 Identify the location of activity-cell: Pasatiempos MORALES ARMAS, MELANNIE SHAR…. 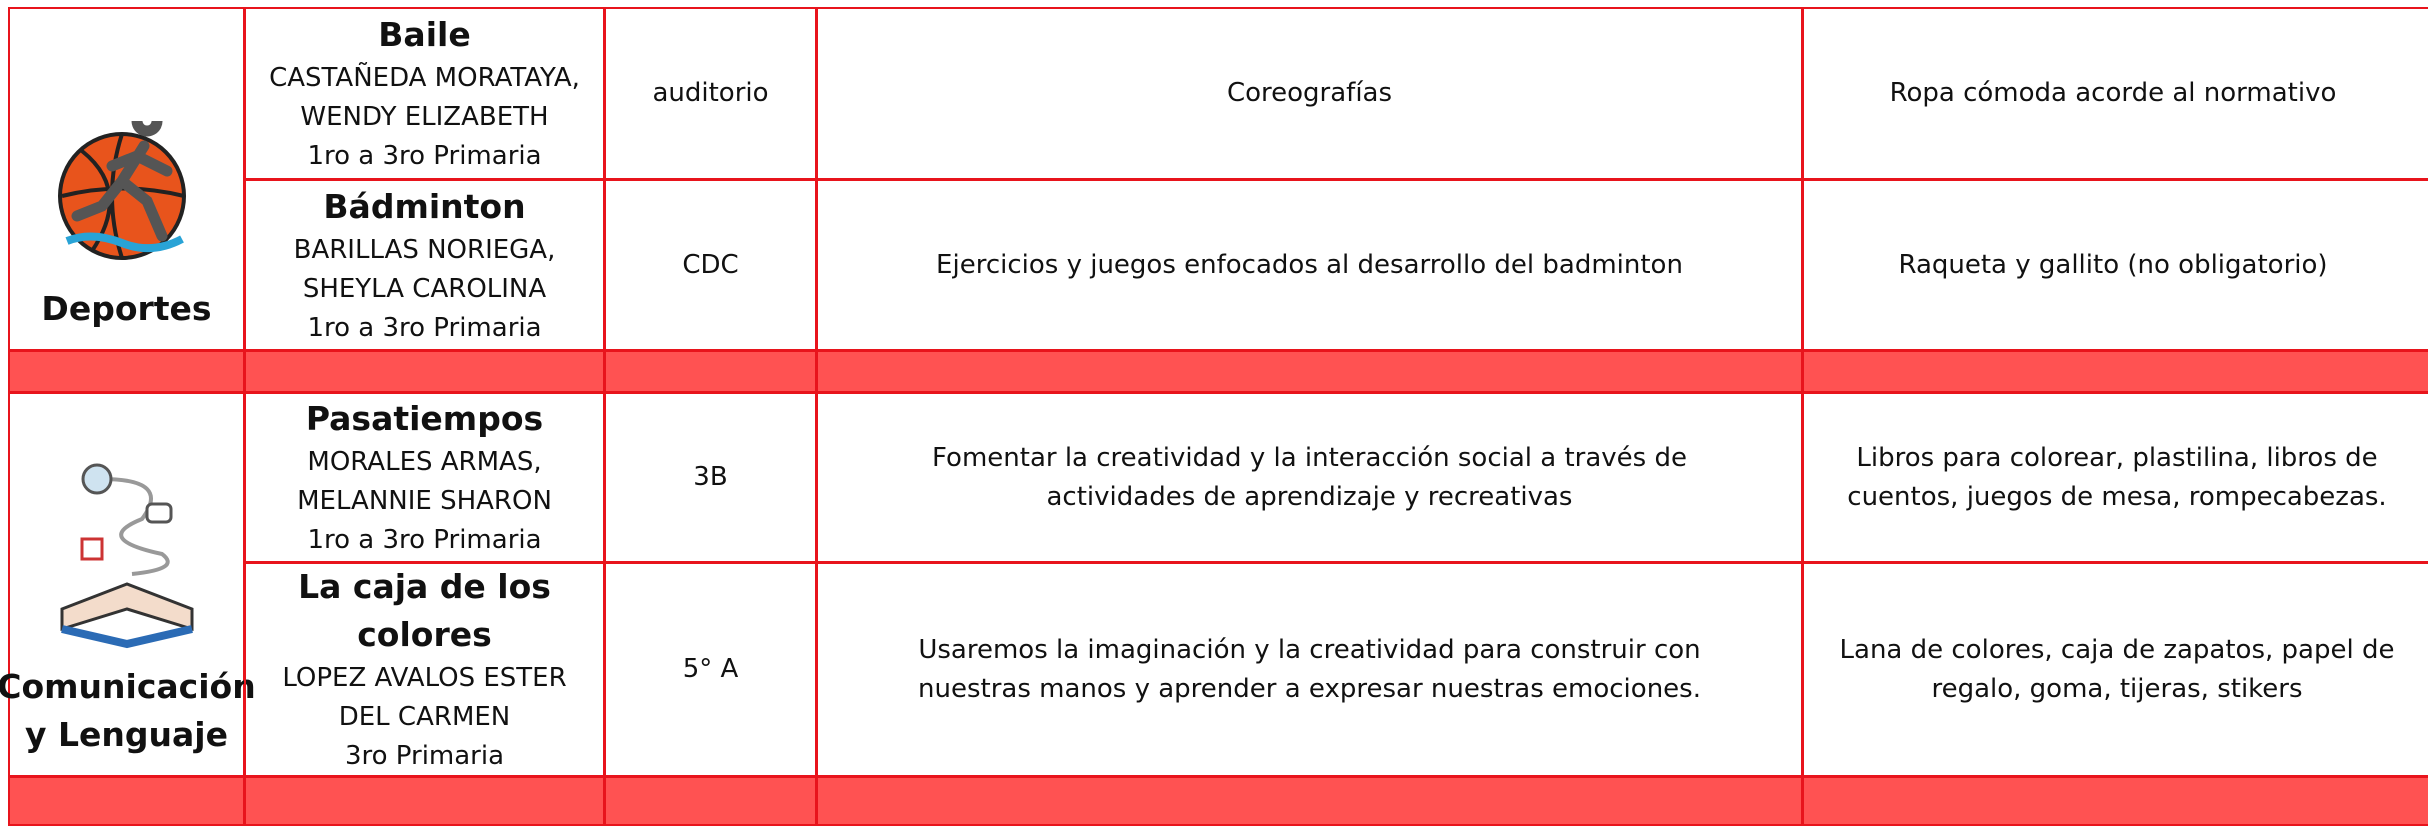
(424, 477).